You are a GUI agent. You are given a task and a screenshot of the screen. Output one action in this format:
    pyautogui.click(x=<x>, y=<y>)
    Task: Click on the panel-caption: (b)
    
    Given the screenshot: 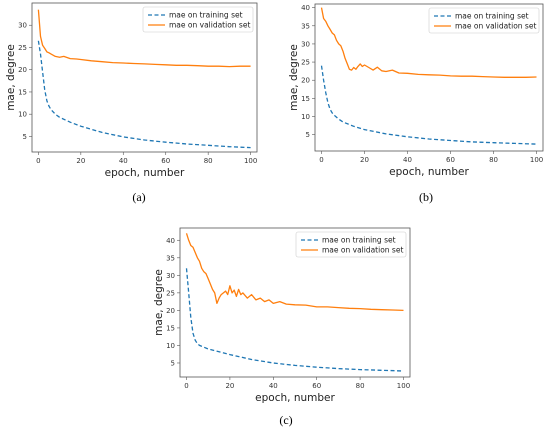 What is the action you would take?
    pyautogui.click(x=426, y=197)
    